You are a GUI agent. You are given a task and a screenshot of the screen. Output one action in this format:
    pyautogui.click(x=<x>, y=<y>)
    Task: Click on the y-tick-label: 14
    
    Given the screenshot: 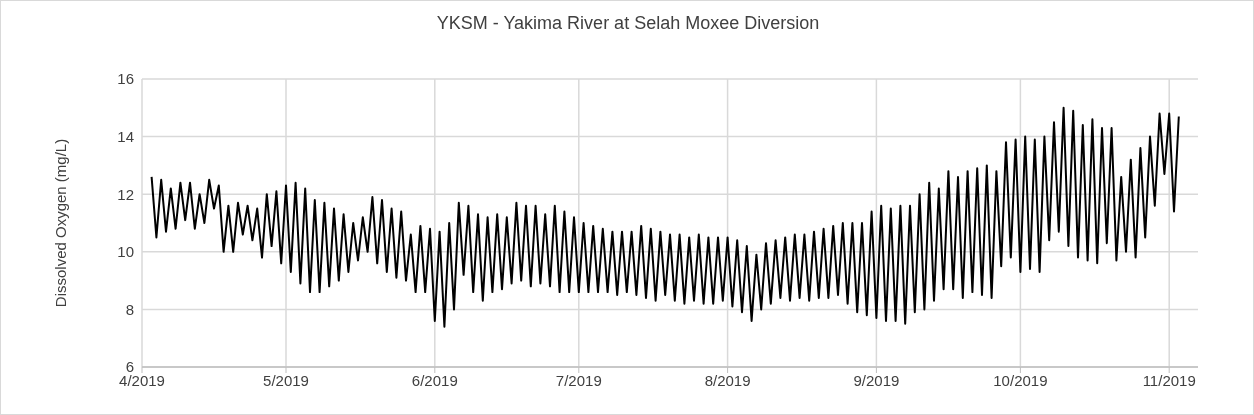 What is the action you would take?
    pyautogui.click(x=125, y=136)
    